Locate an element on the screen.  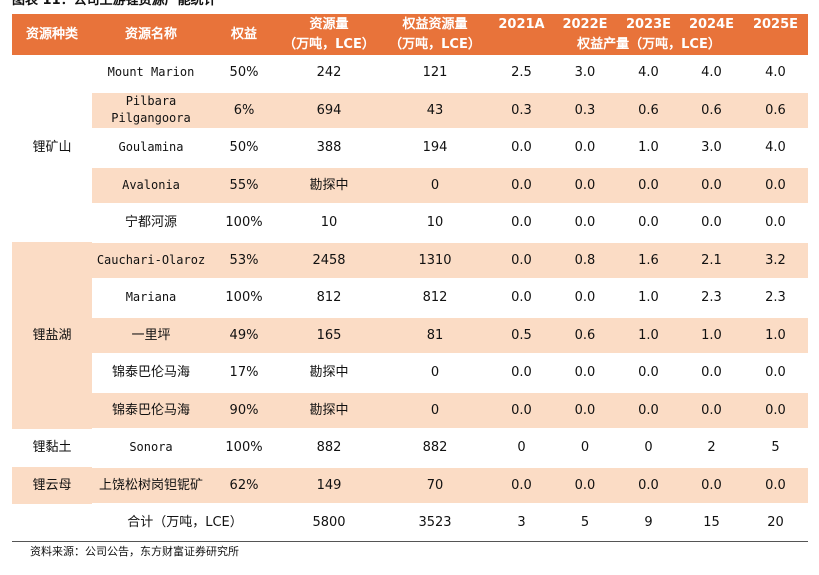
header-cell: 资源量 is located at coordinates (329, 24).